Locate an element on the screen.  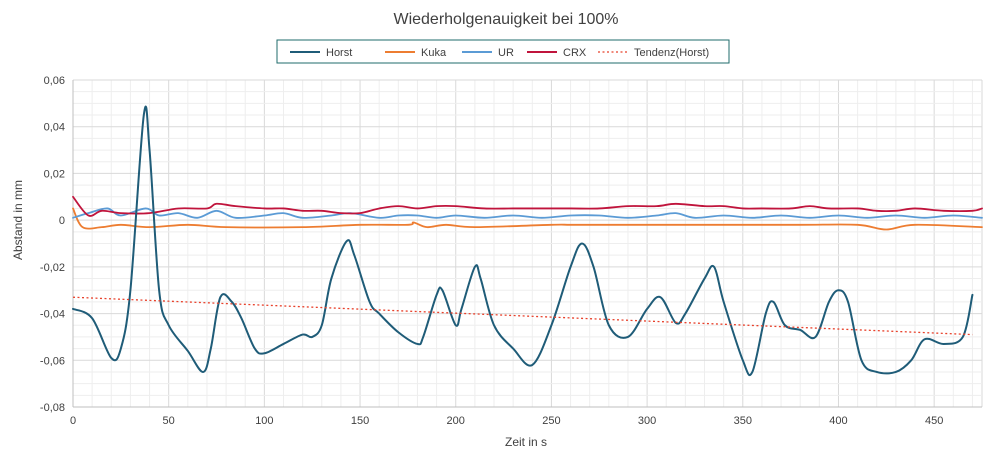
x-axis-label: Zeit in s is located at coordinates (526, 442).